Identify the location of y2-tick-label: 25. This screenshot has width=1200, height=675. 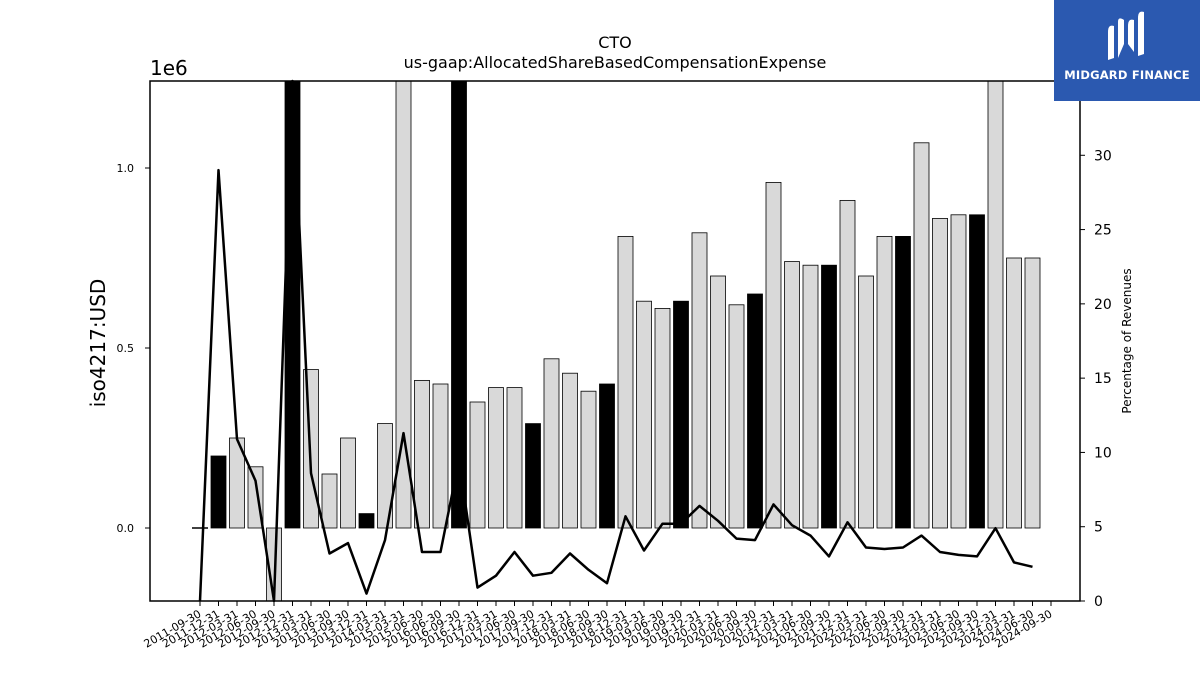
(1103, 231).